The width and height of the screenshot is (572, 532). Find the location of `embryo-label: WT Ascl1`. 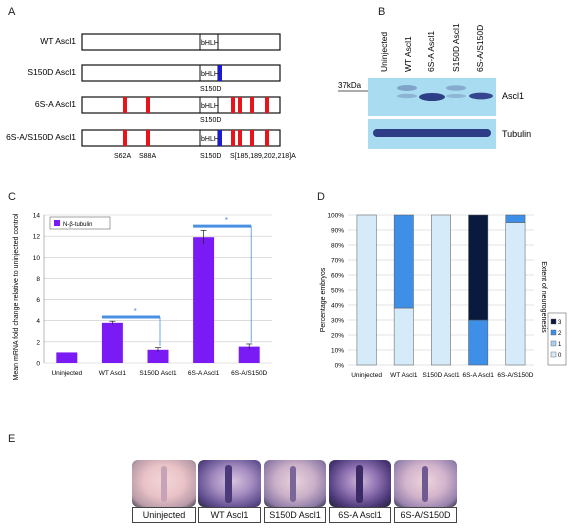

embryo-label: WT Ascl1 is located at coordinates (229, 515).